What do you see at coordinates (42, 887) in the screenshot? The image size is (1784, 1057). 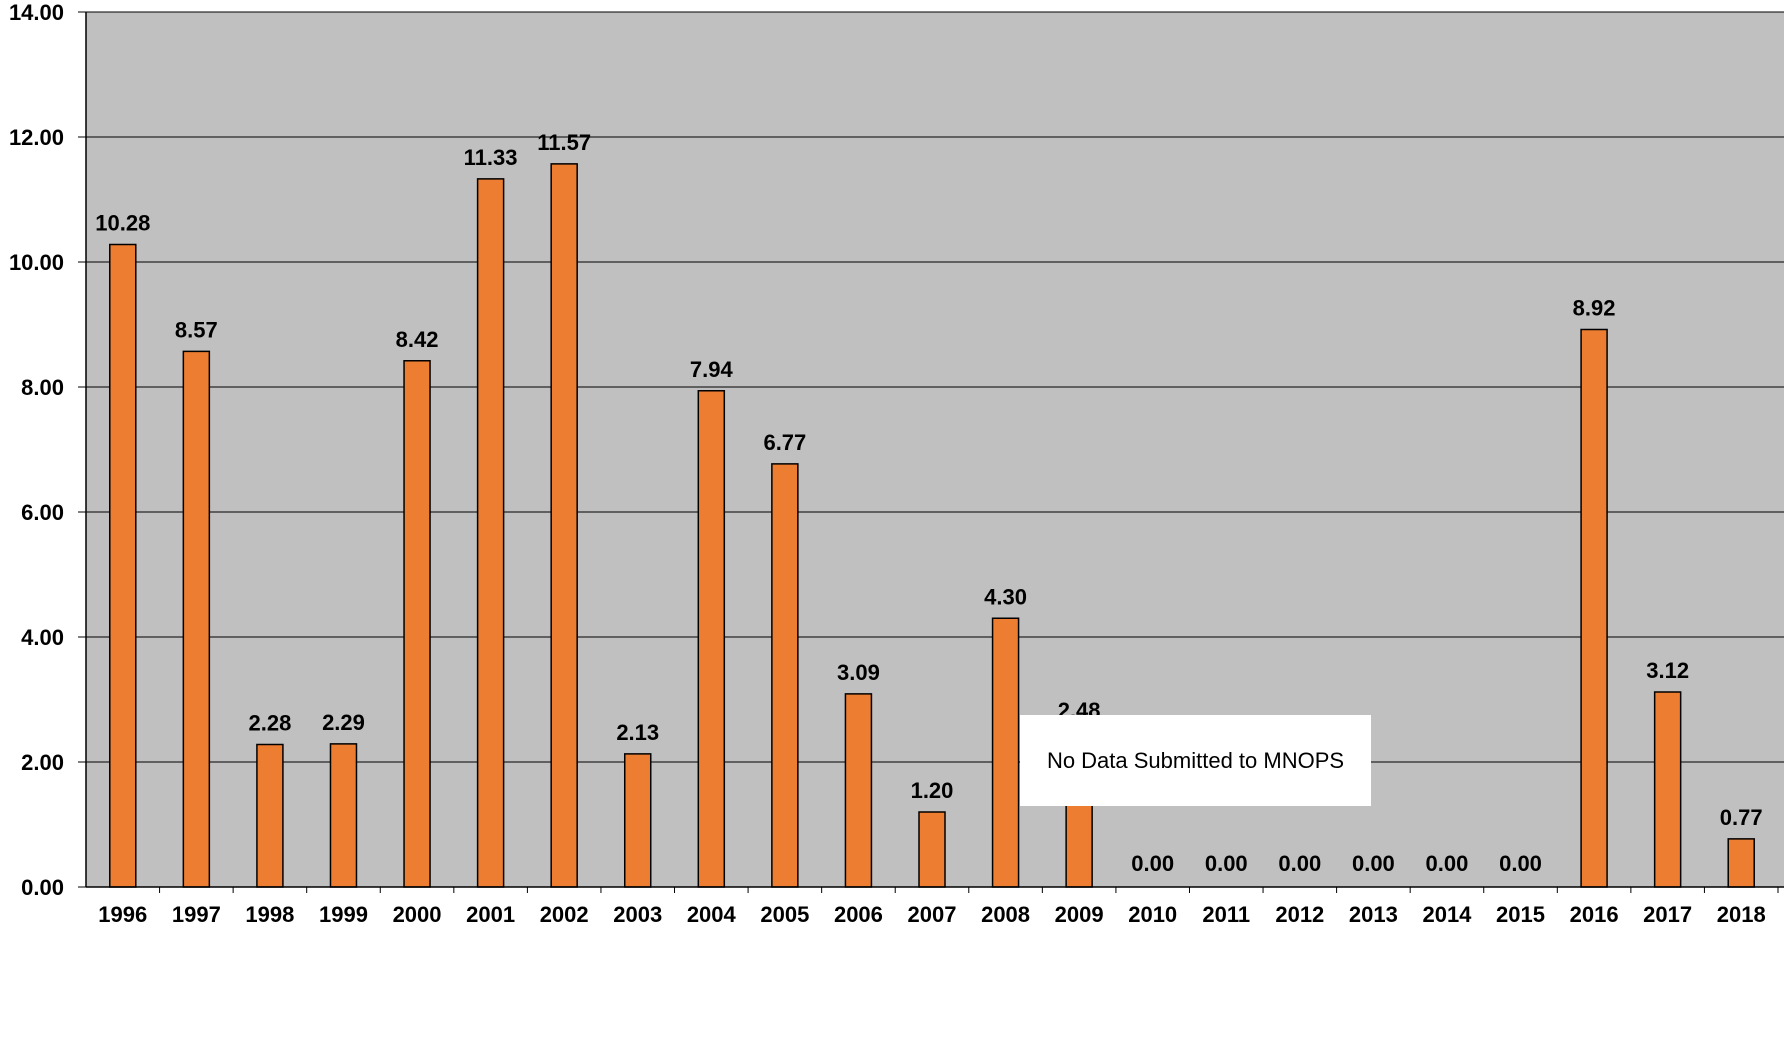 I see `y-tick-label: 0.00` at bounding box center [42, 887].